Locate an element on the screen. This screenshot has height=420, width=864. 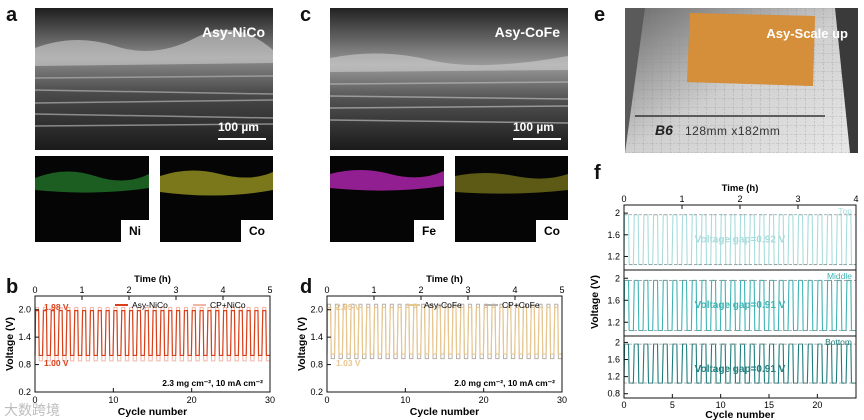
subplot-frame-Bottom is located at coordinates (740, 367).